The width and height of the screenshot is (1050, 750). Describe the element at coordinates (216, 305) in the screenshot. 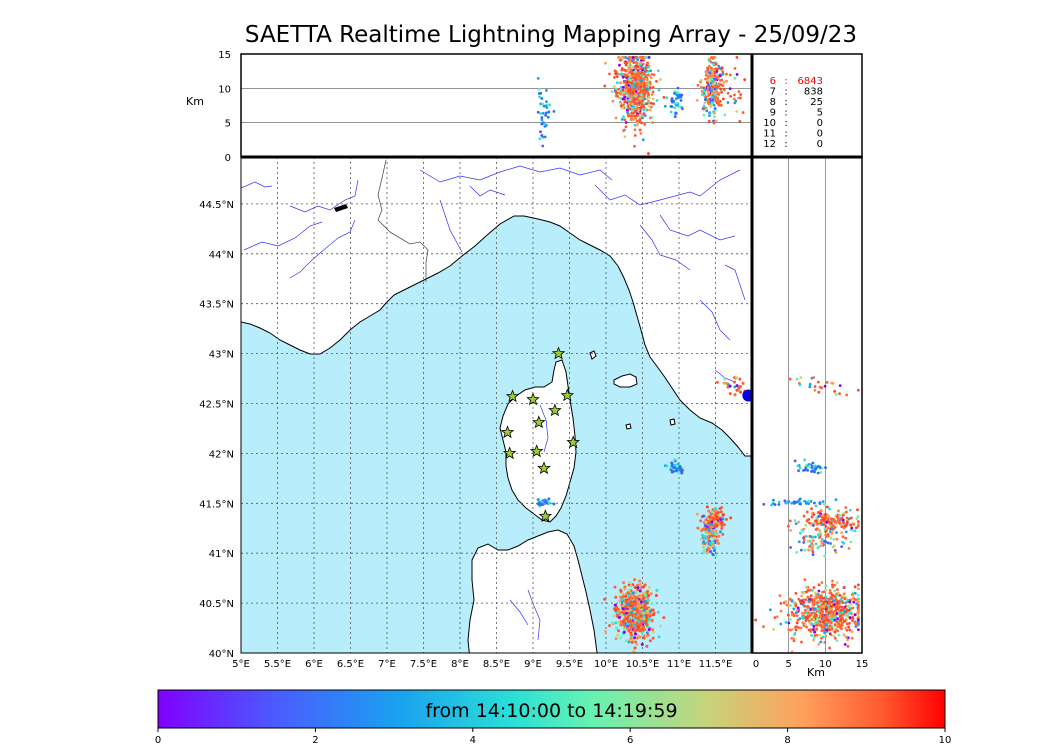

I see `lat-tick-label: 43.5°N` at that location.